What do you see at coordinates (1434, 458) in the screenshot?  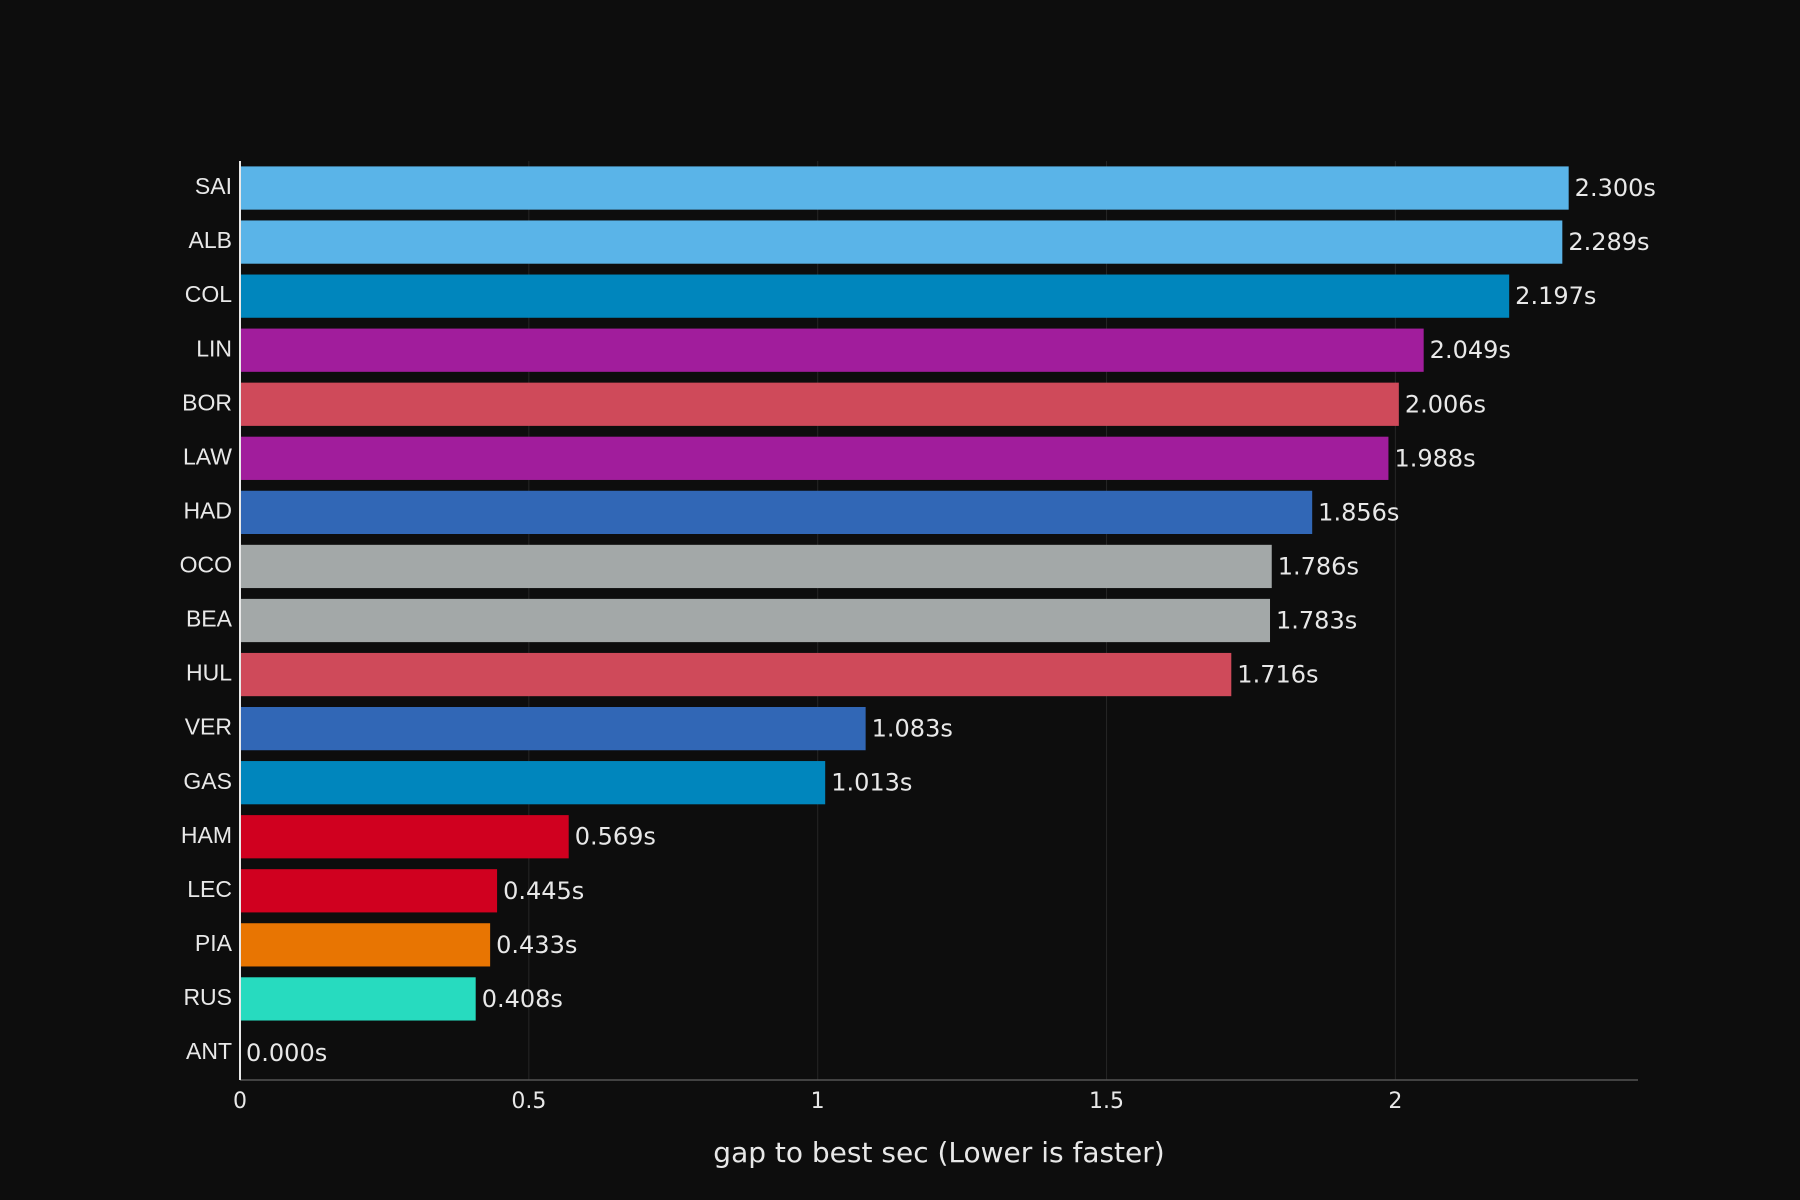 I see `value-label: 1.988s` at bounding box center [1434, 458].